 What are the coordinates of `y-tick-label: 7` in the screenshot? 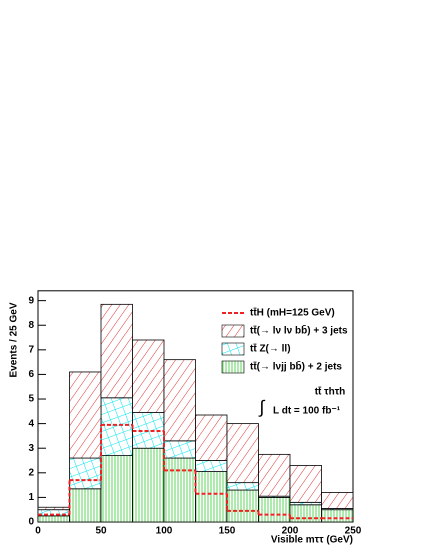 It's located at (31, 349).